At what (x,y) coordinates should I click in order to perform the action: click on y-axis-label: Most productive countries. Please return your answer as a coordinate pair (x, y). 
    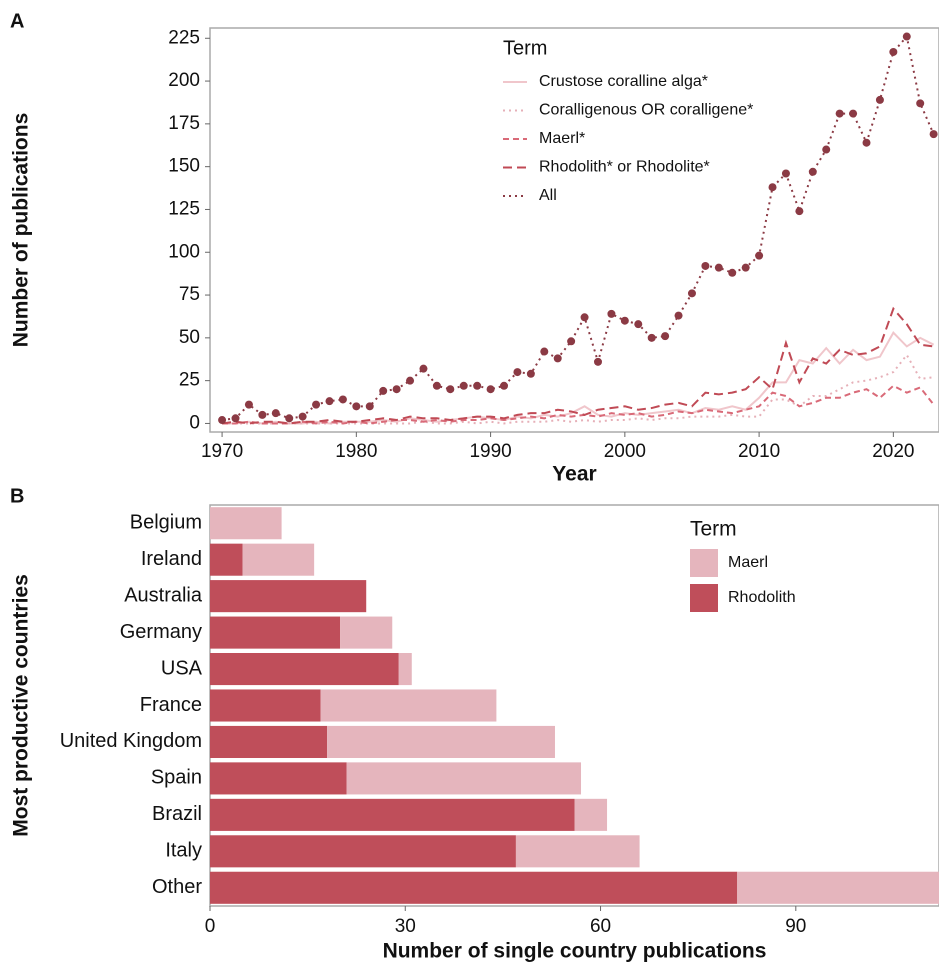
    Looking at the image, I should click on (21, 705).